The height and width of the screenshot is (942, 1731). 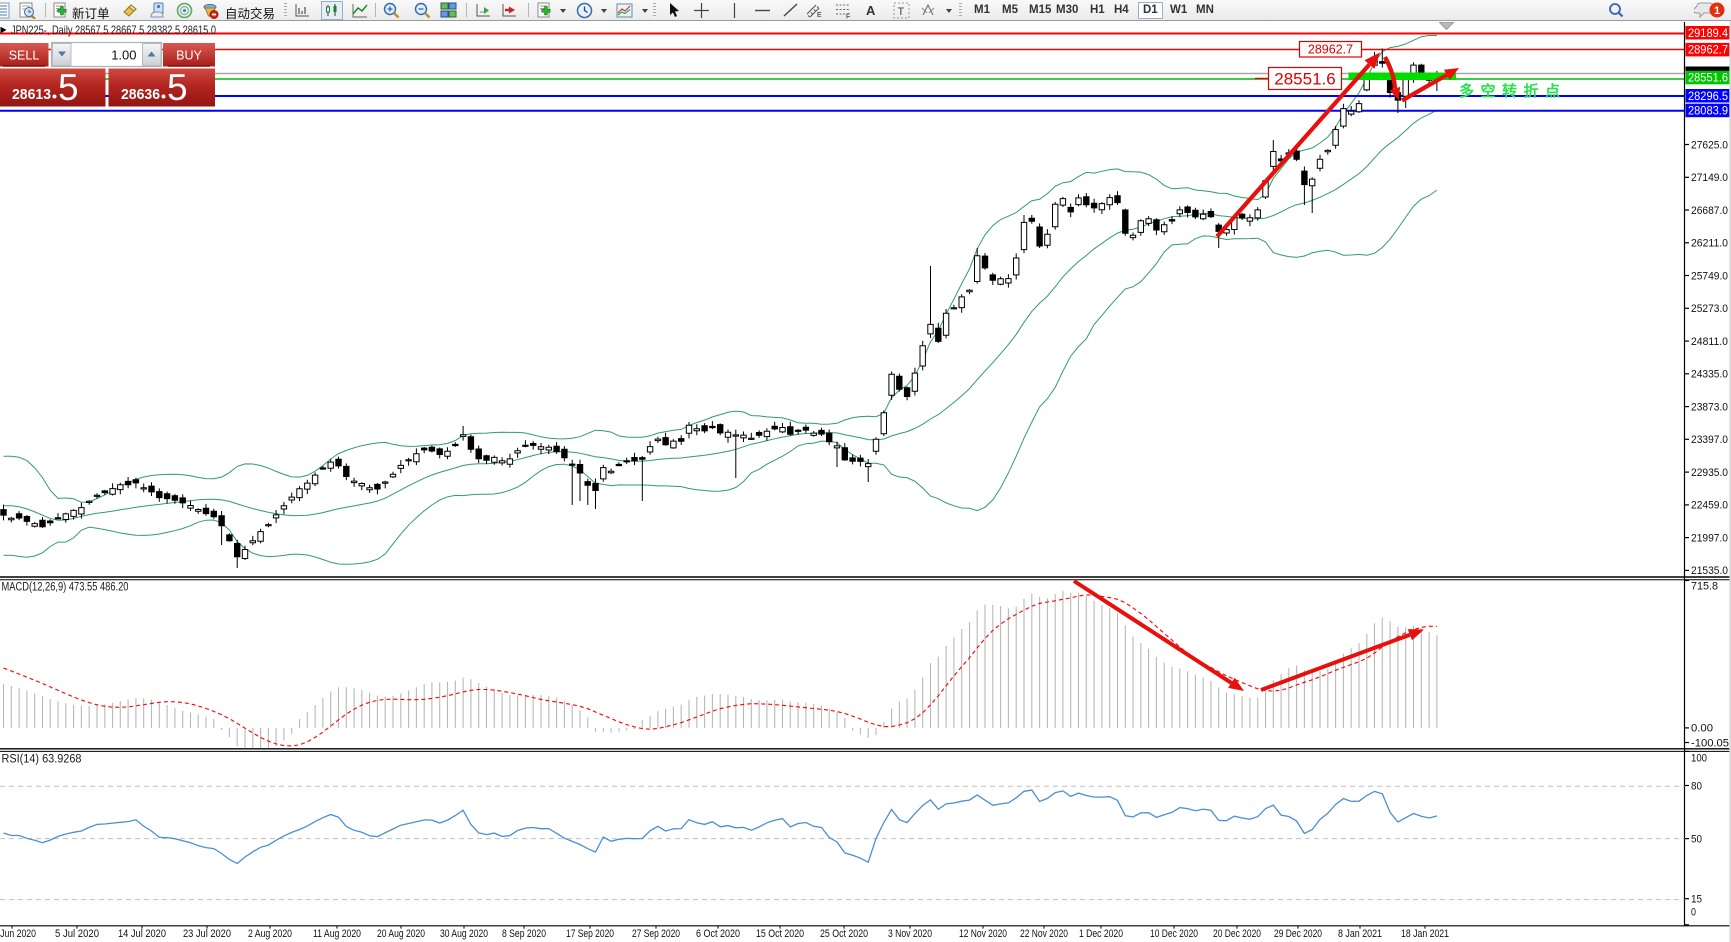 I want to click on svg-text: 22459.0, so click(x=1709, y=506).